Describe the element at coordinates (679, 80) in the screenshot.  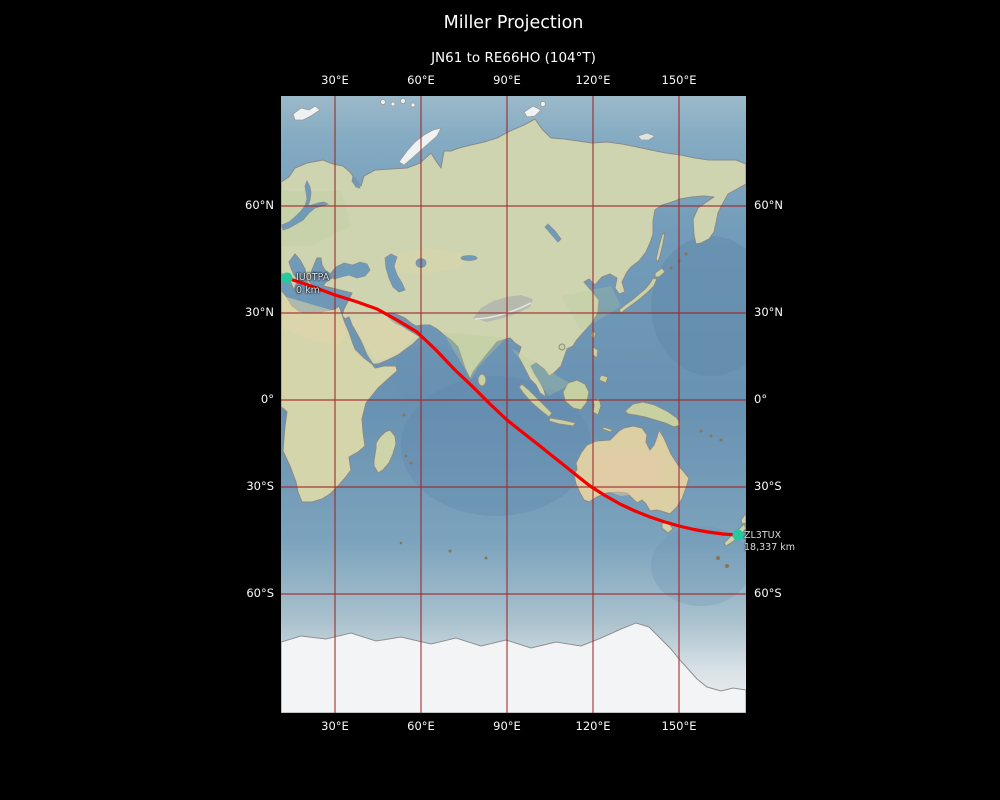
I see `top-axis-label: 150°E` at that location.